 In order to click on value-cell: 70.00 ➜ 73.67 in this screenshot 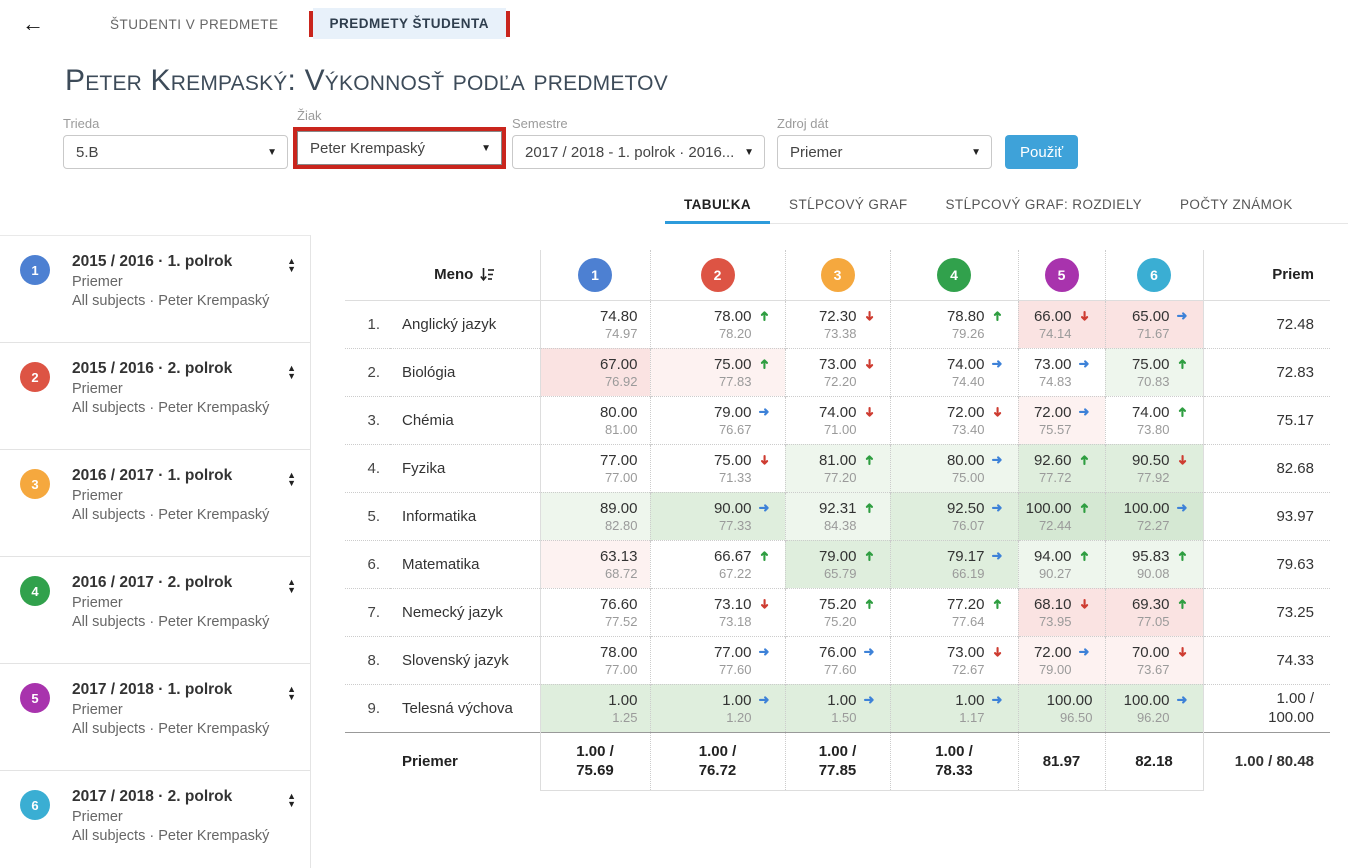, I will do `click(1153, 659)`.